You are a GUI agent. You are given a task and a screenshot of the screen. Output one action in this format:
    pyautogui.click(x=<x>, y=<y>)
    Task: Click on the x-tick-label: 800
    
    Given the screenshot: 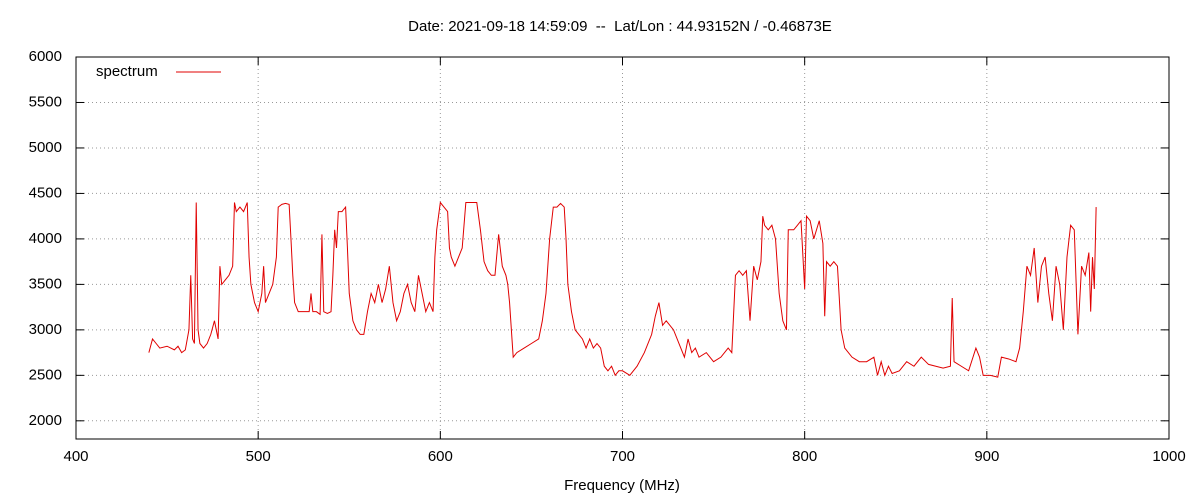 What is the action you would take?
    pyautogui.click(x=804, y=456)
    